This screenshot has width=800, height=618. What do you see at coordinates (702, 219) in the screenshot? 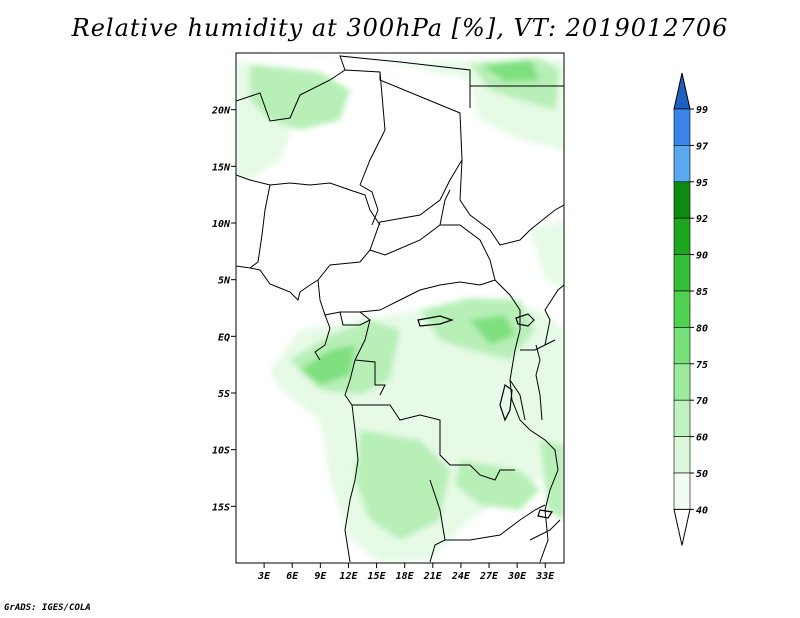
I see `colorbar-label: 92` at bounding box center [702, 219].